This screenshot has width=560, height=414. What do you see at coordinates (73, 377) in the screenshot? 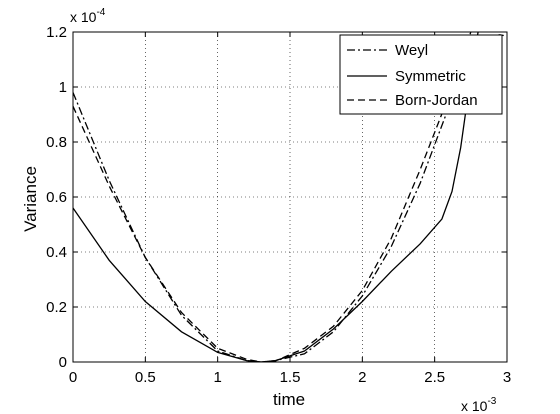
I see `x-tick-label: 0` at bounding box center [73, 377].